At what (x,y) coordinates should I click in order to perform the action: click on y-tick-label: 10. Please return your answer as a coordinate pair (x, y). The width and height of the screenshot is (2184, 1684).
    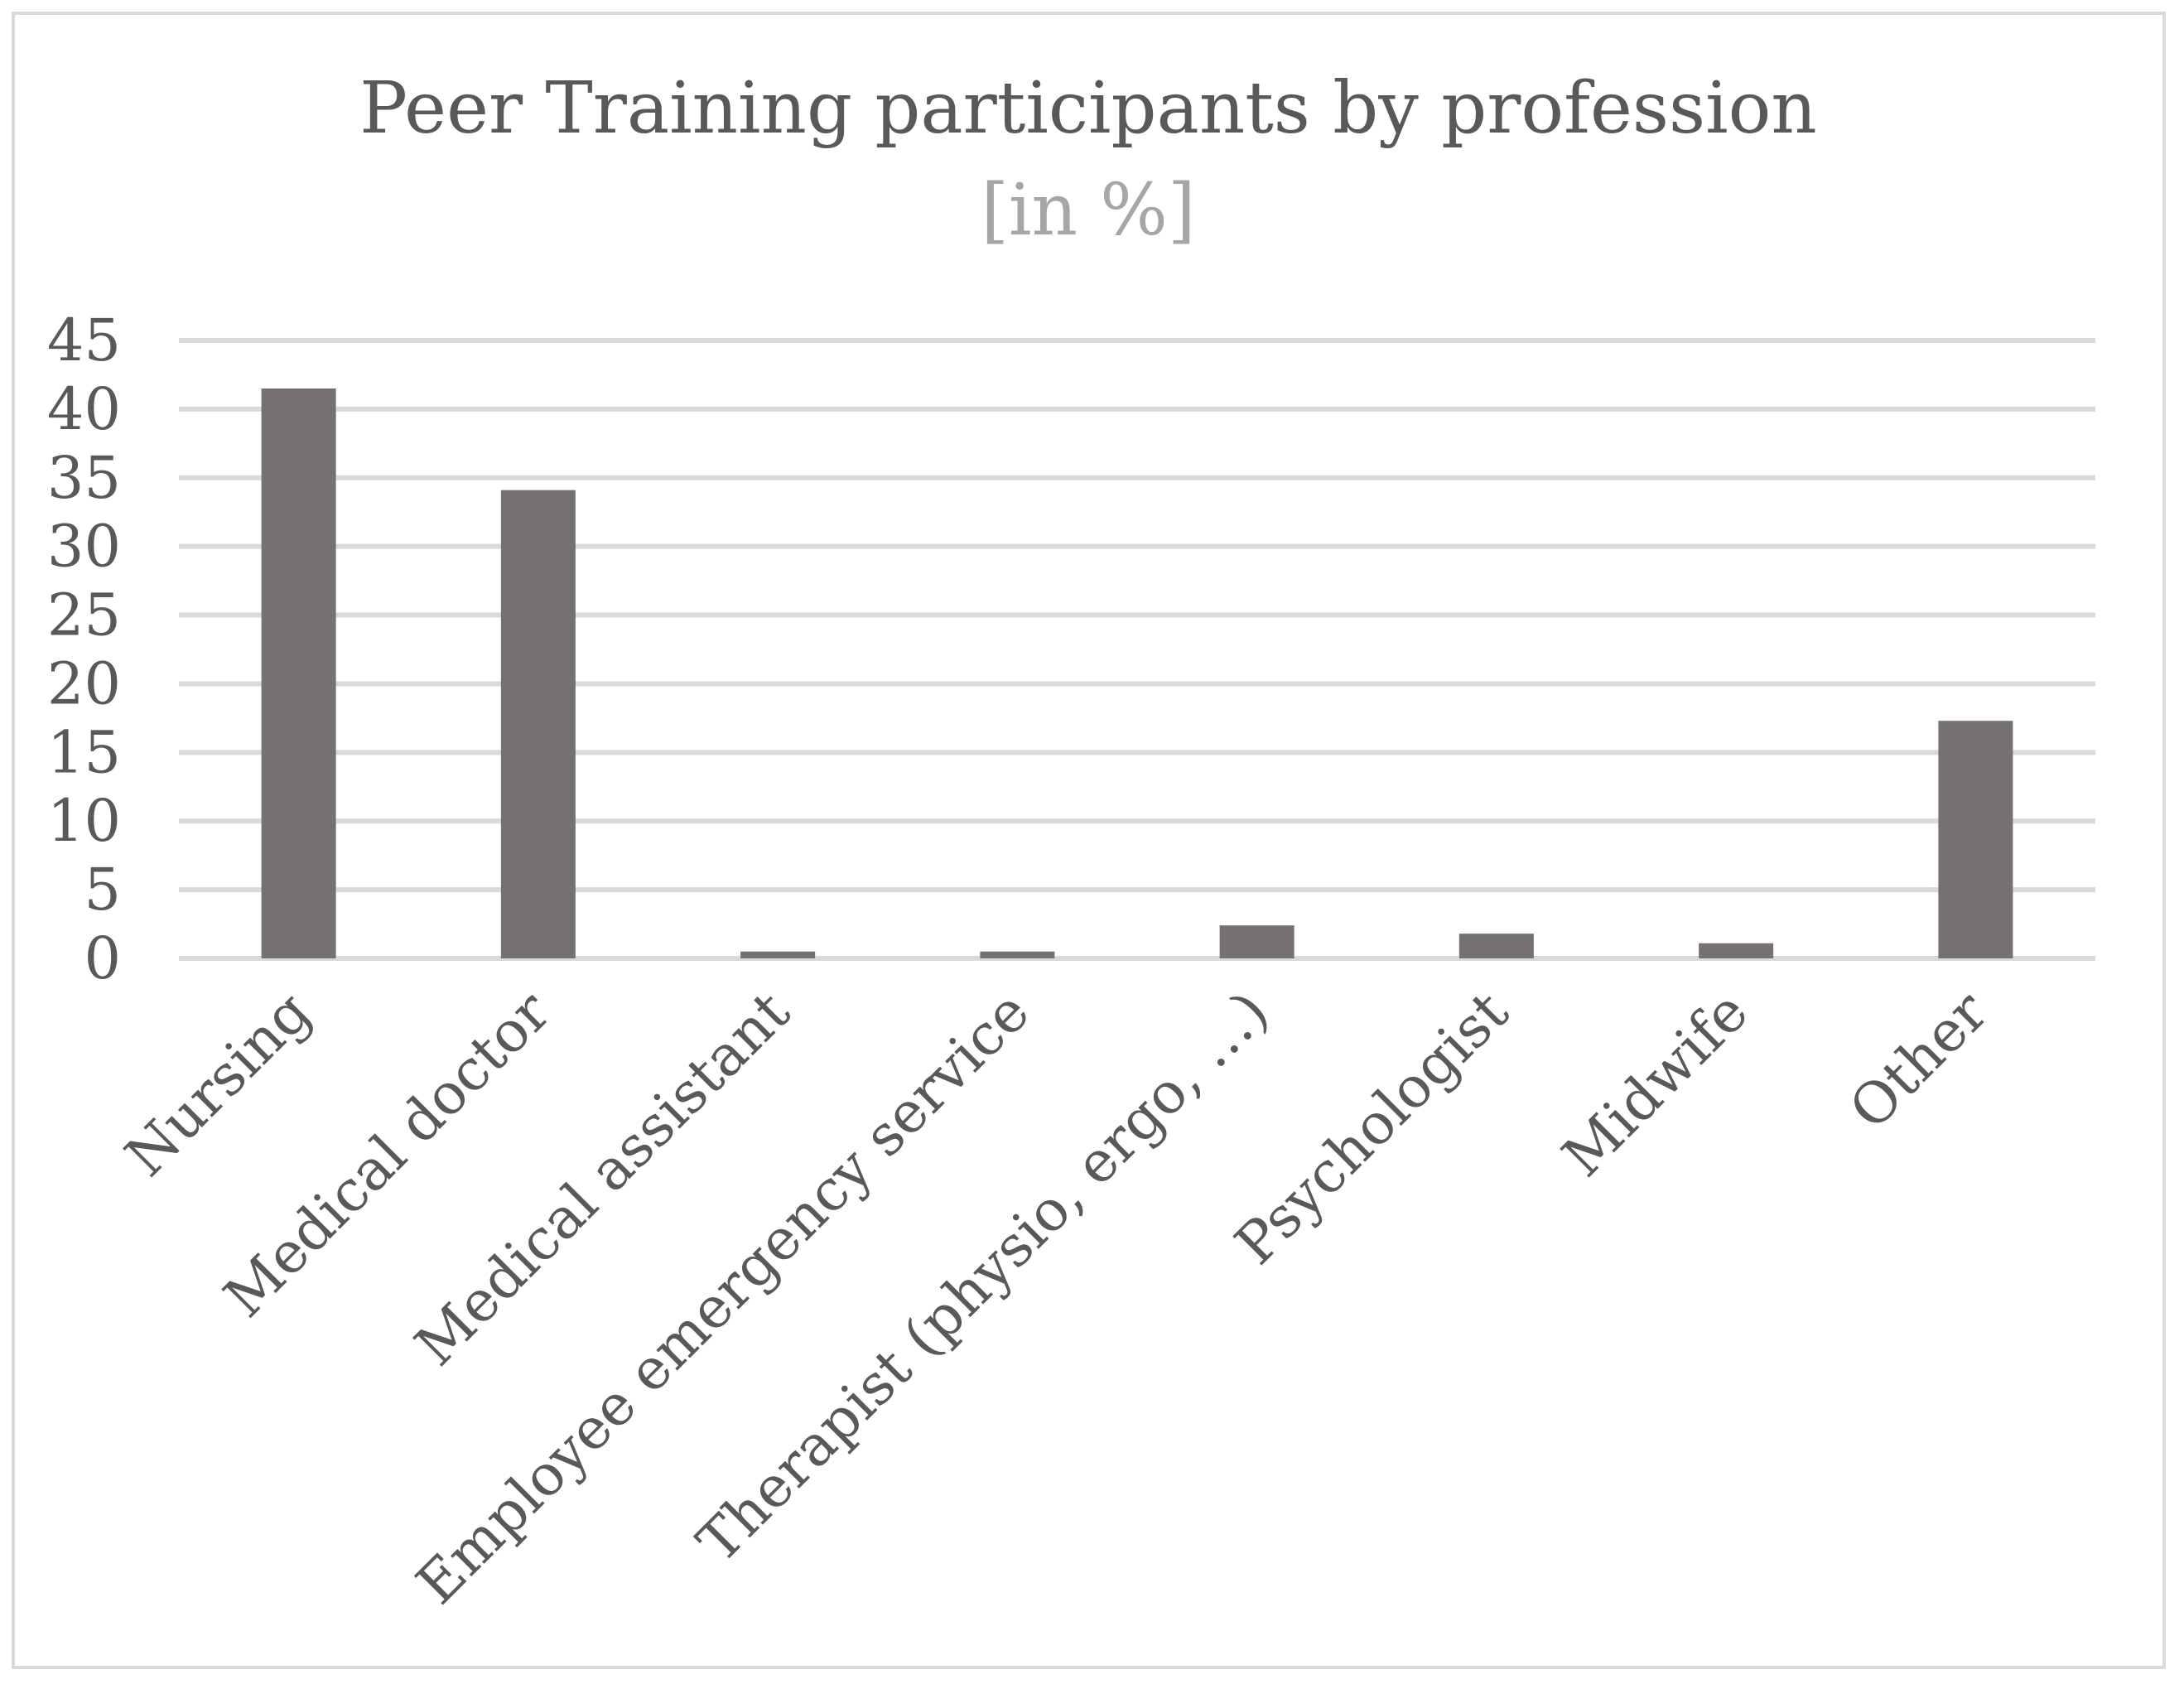
    Looking at the image, I should click on (84, 821).